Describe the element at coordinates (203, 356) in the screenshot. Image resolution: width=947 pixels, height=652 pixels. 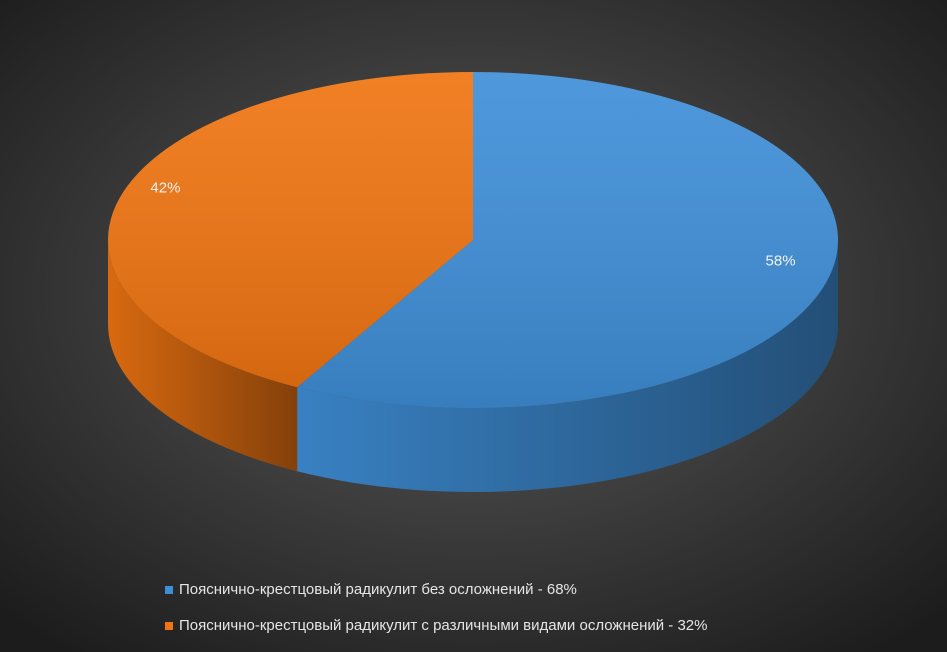
I see `side-shade` at that location.